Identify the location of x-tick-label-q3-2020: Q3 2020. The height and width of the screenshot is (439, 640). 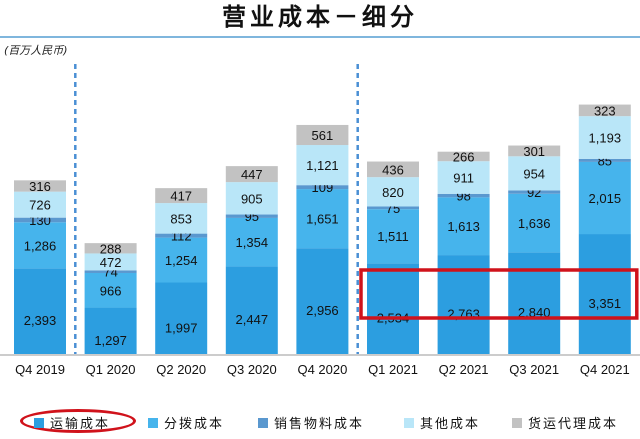
(252, 369).